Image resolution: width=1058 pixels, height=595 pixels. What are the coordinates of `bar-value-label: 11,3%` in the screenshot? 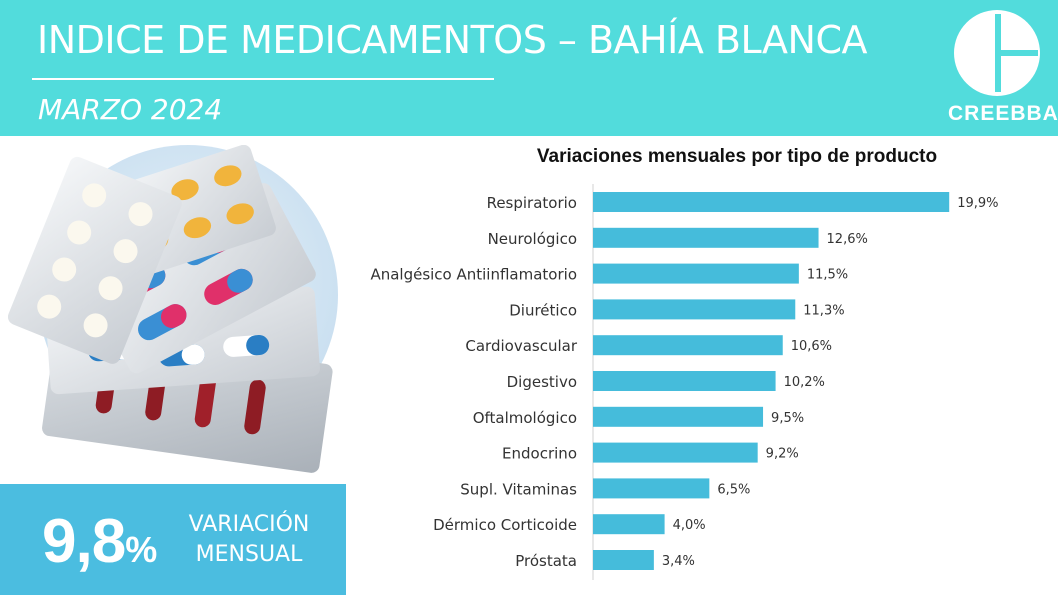 It's located at (823, 310).